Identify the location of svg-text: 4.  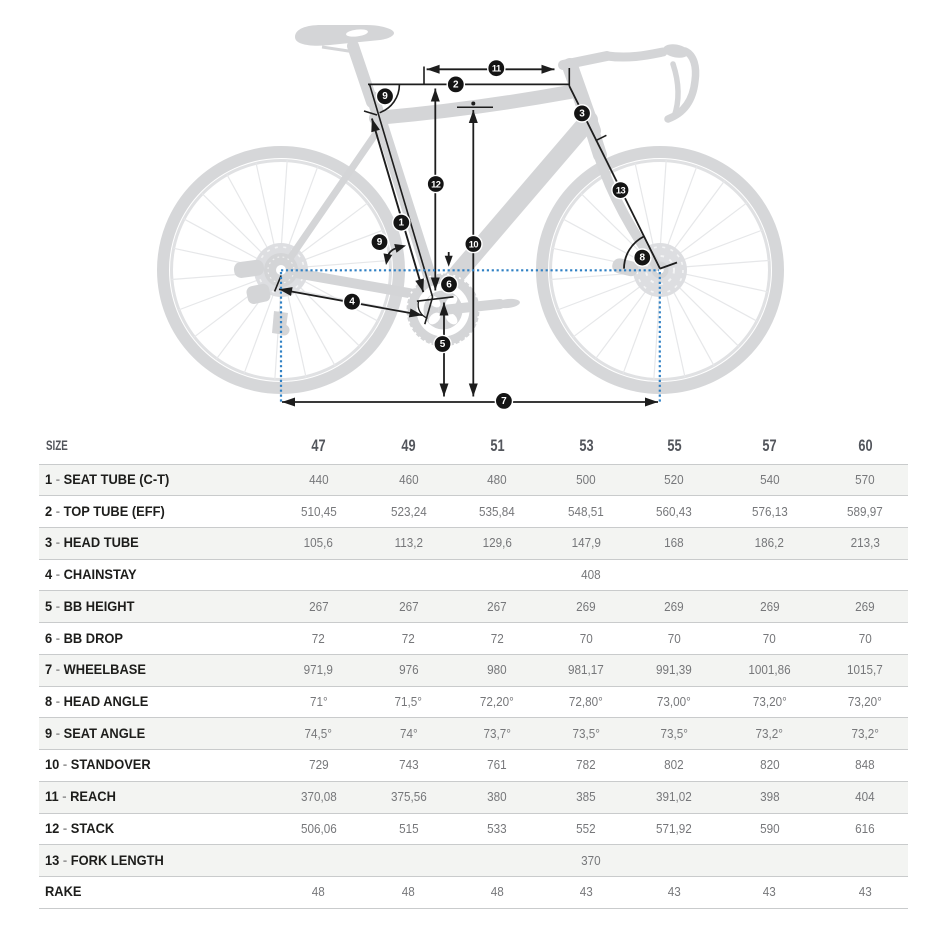
(352, 302).